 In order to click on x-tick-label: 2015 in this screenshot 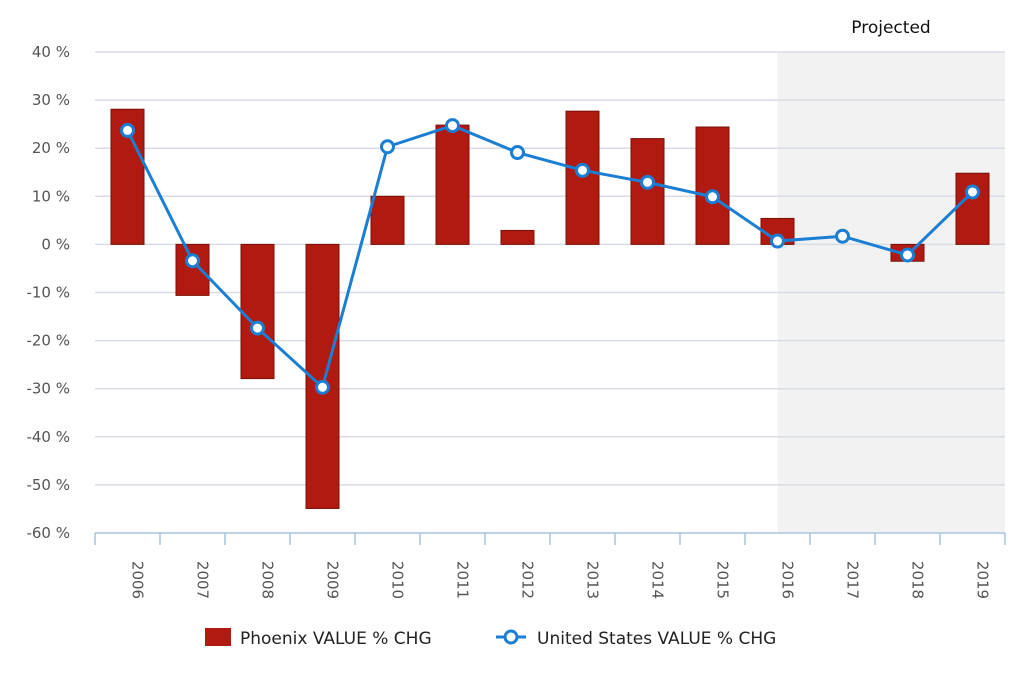, I will do `click(723, 580)`.